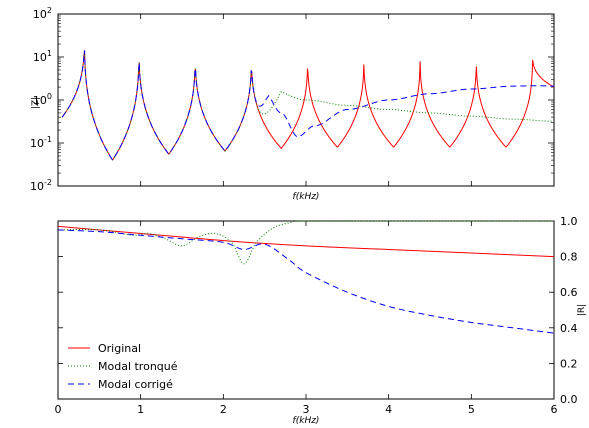  What do you see at coordinates (58, 409) in the screenshot?
I see `bottom-x-tick-label: 0` at bounding box center [58, 409].